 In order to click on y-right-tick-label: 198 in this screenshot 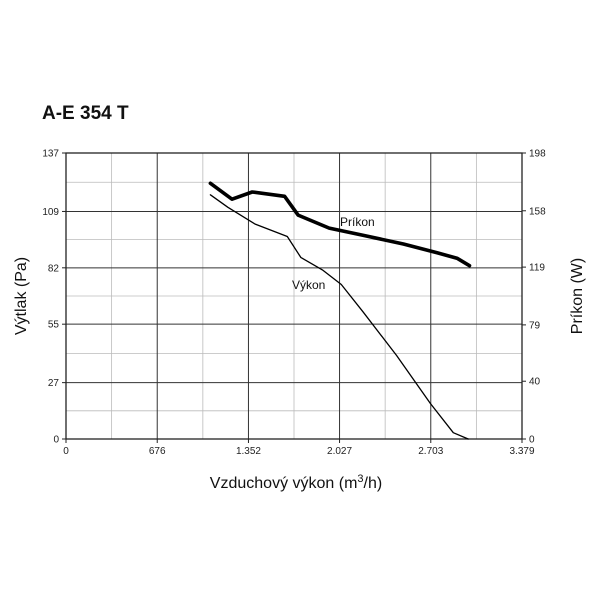, I will do `click(537, 154)`.